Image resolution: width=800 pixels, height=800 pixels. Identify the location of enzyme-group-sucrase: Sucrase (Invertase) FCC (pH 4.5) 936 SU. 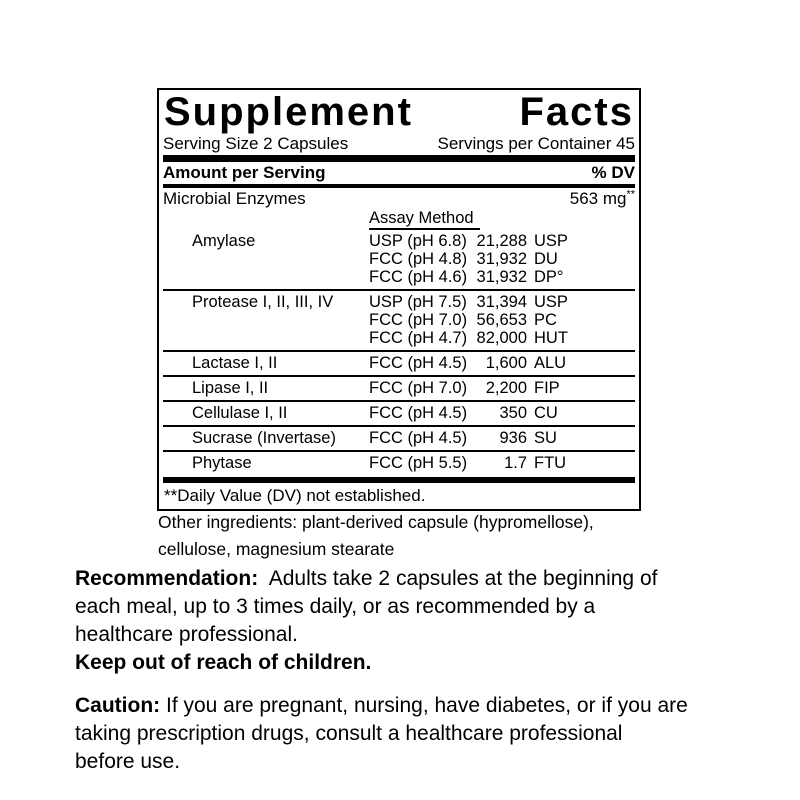
(399, 438).